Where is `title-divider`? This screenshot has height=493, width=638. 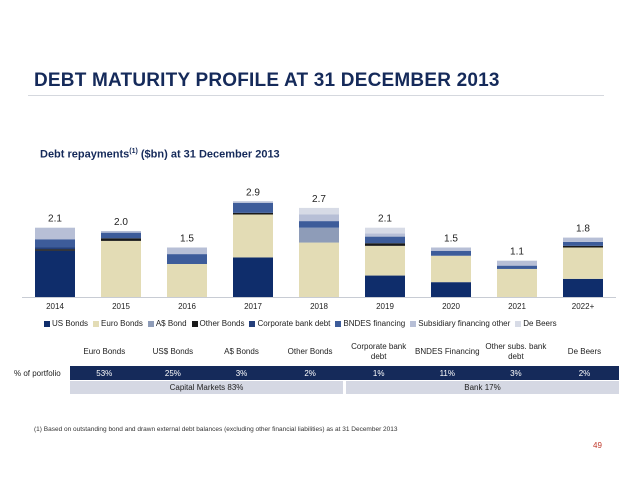
title-divider is located at coordinates (316, 95).